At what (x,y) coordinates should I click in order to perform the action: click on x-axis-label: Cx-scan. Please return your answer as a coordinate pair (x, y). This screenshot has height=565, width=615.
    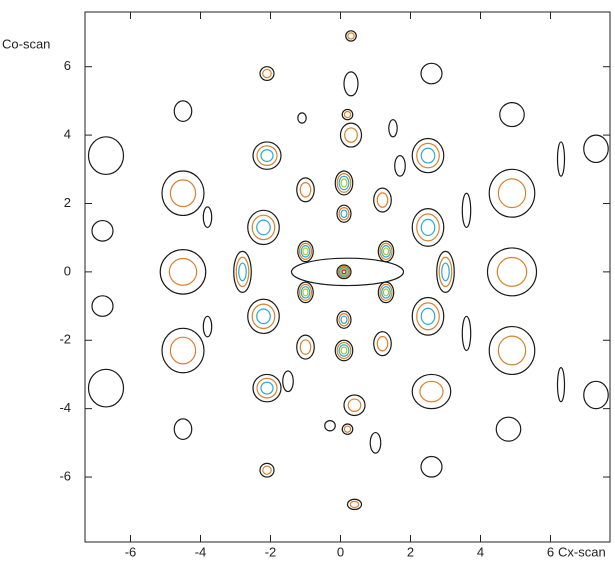
    Looking at the image, I should click on (582, 551).